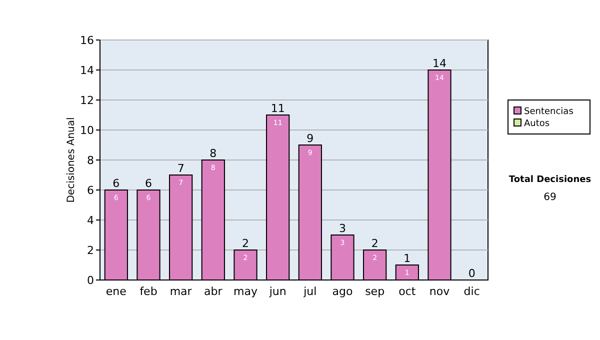 The width and height of the screenshot is (600, 340). What do you see at coordinates (537, 124) in the screenshot?
I see `legend-label: Autos` at bounding box center [537, 124].